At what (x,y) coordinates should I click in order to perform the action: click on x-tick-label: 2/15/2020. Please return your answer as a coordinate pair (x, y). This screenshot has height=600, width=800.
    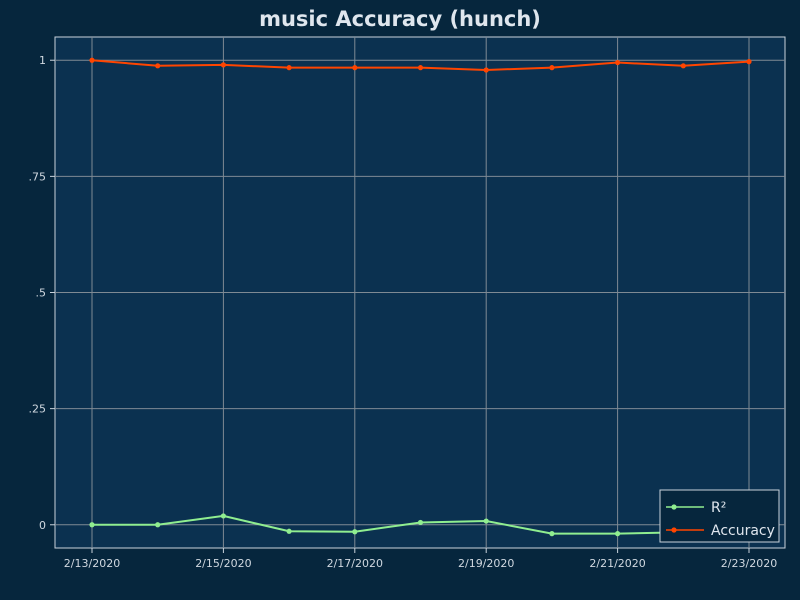
    Looking at the image, I should click on (223, 563).